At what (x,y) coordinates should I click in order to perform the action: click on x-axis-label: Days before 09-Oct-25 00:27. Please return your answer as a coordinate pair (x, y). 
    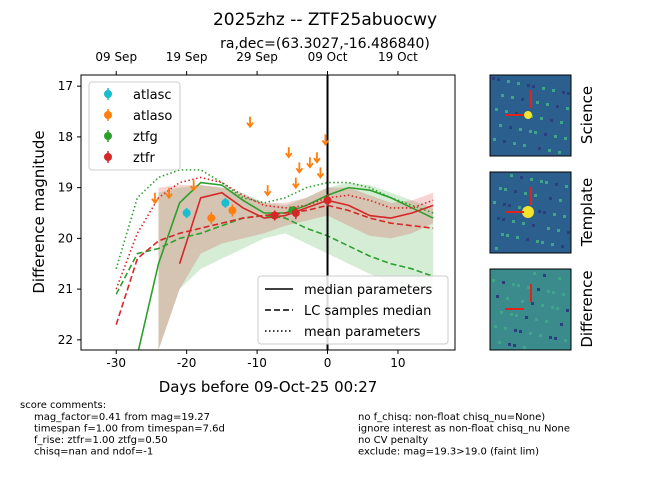
    Looking at the image, I should click on (268, 387).